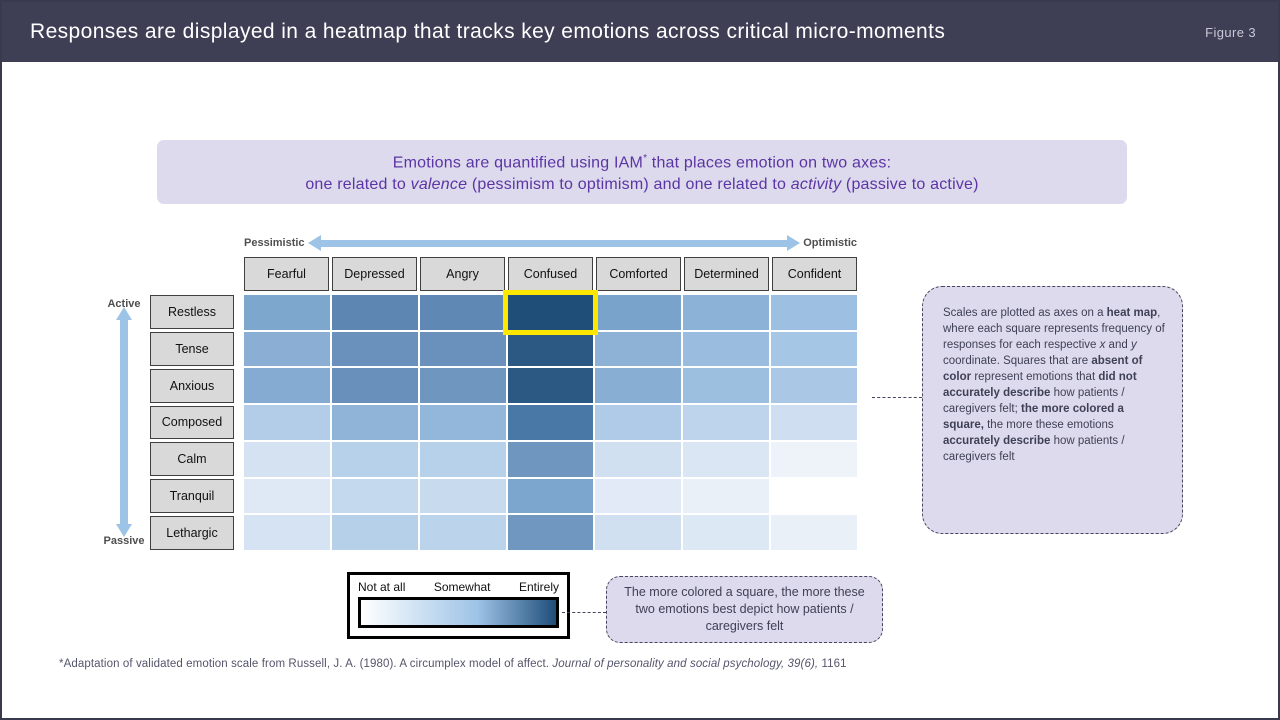 The height and width of the screenshot is (720, 1280). I want to click on column-header-determined: Determined, so click(726, 274).